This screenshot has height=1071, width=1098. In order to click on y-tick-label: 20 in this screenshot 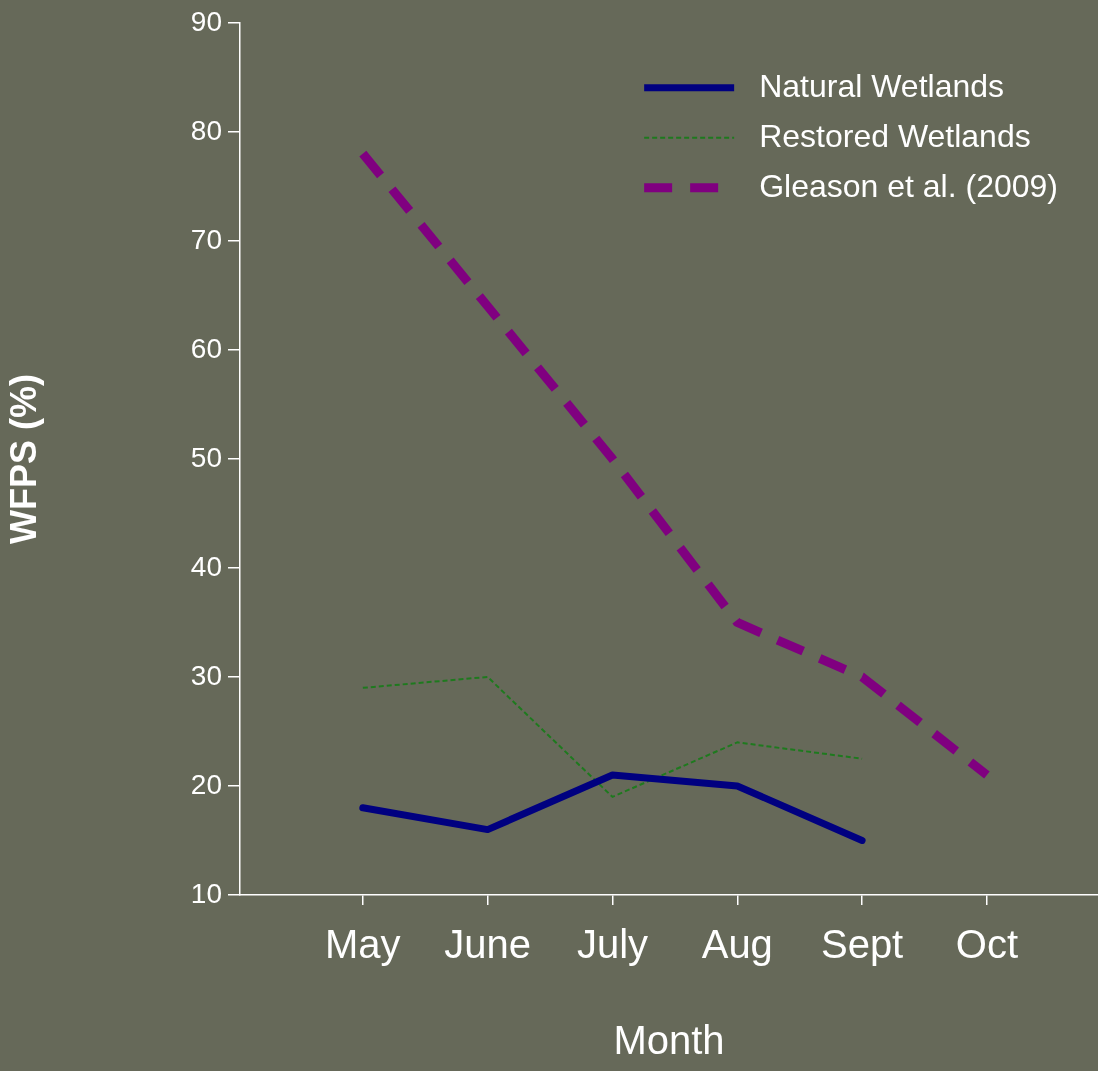, I will do `click(206, 784)`.